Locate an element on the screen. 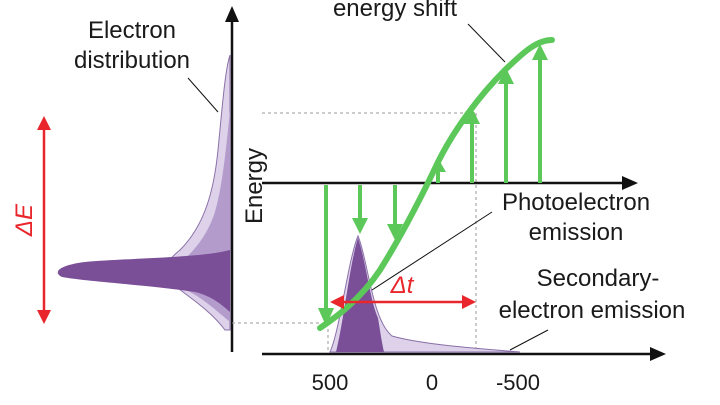  zero-energy-arrowhead is located at coordinates (630, 183).